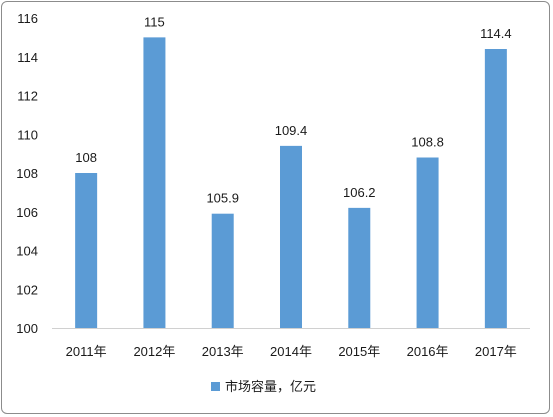 The width and height of the screenshot is (553, 417). What do you see at coordinates (359, 351) in the screenshot?
I see `x-tick-label: 2015年` at bounding box center [359, 351].